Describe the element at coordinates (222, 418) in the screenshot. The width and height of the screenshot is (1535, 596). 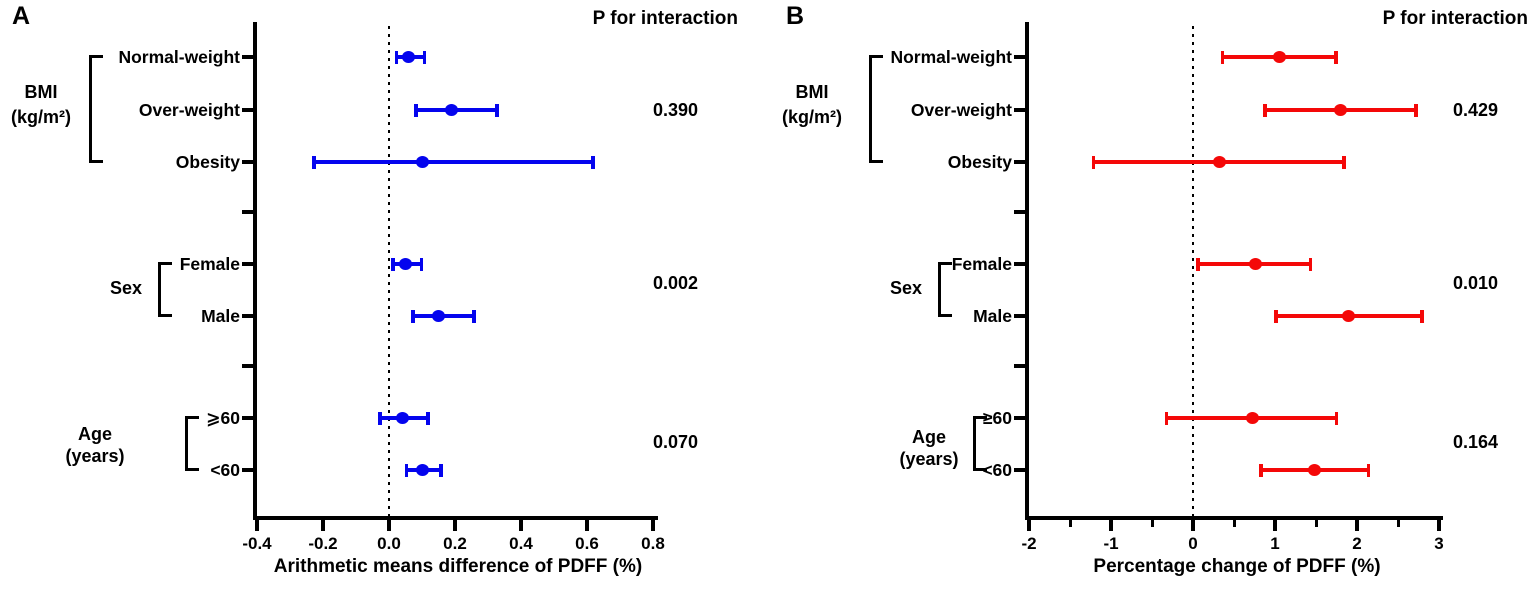
I see `category-label: ⩾60` at that location.